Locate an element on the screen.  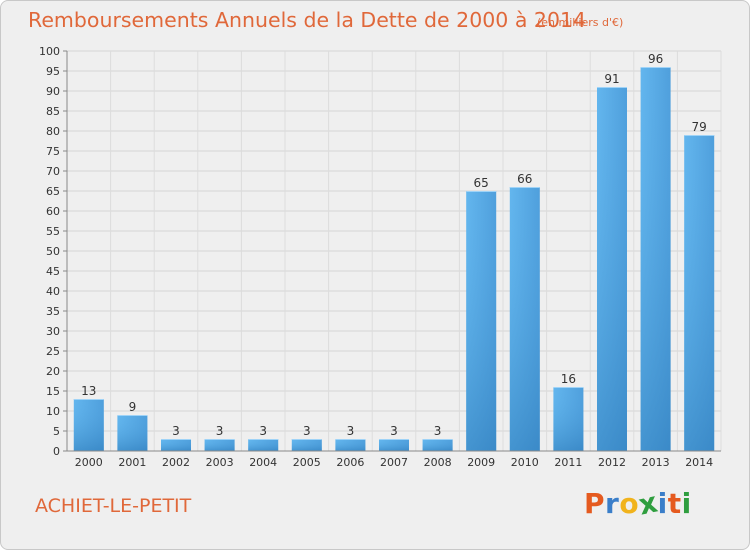
logo-letter: o is located at coordinates (629, 503).